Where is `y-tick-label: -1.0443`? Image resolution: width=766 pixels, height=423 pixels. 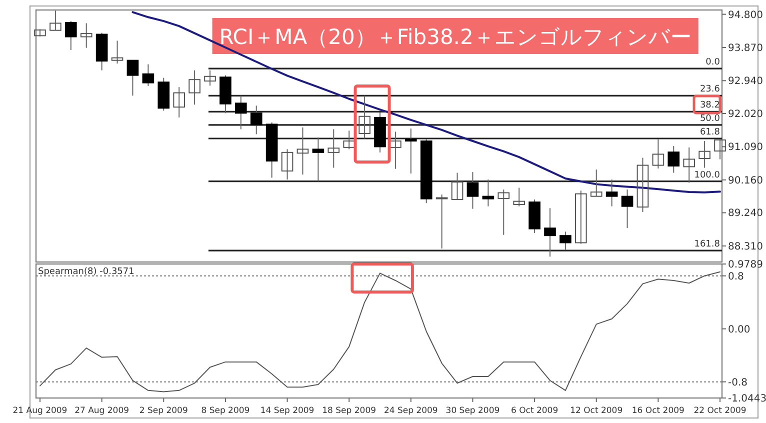 y-tick-label: -1.0443 is located at coordinates (747, 399).